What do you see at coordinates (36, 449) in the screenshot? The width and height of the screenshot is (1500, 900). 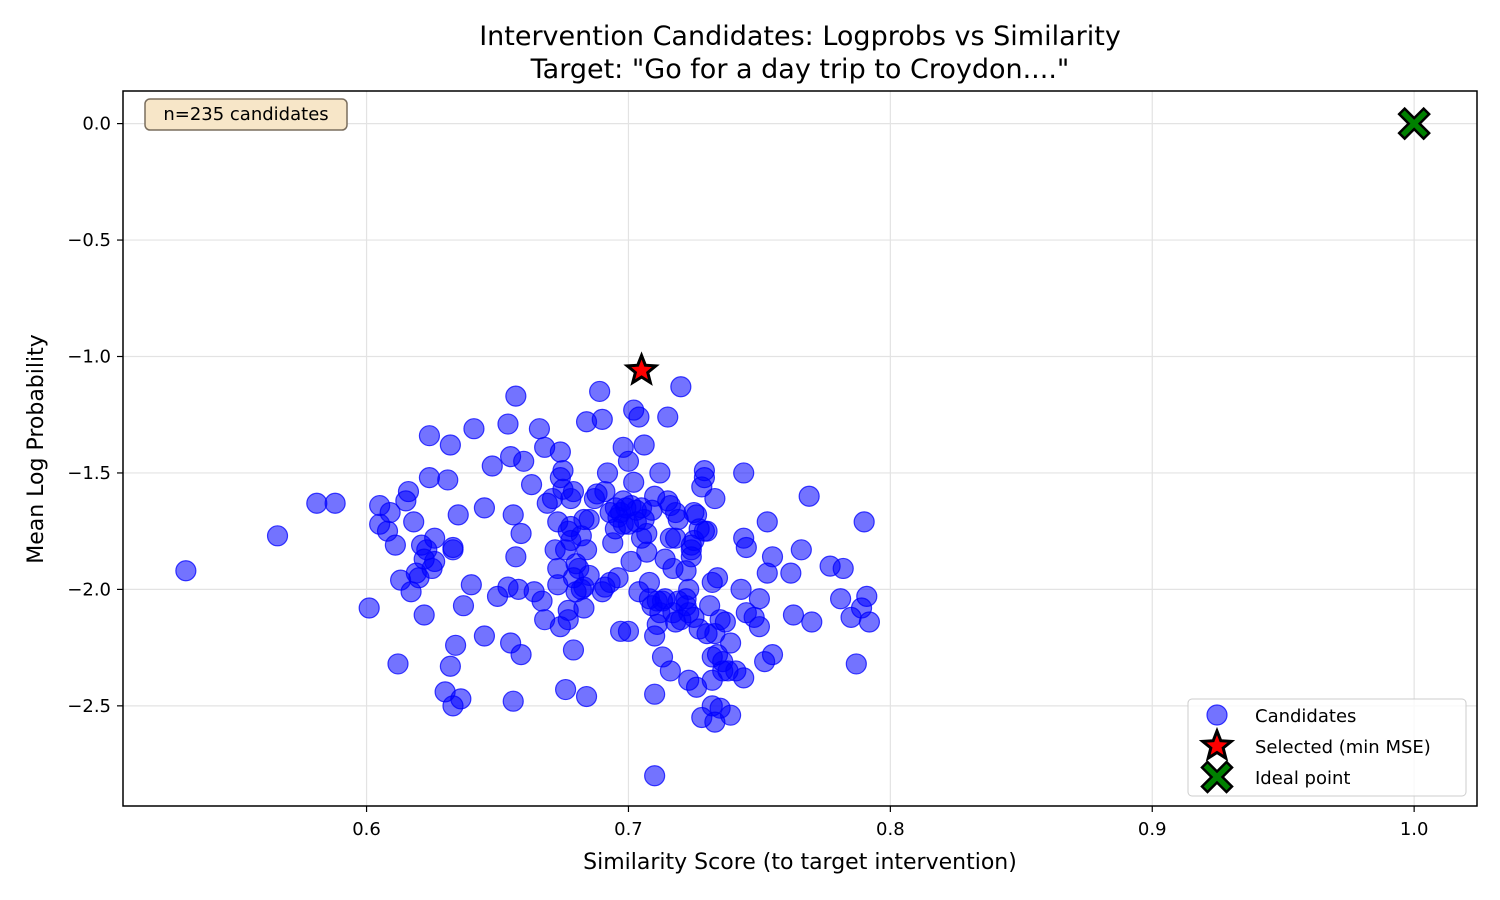 I see `y-axis-label: Mean Log Probability` at bounding box center [36, 449].